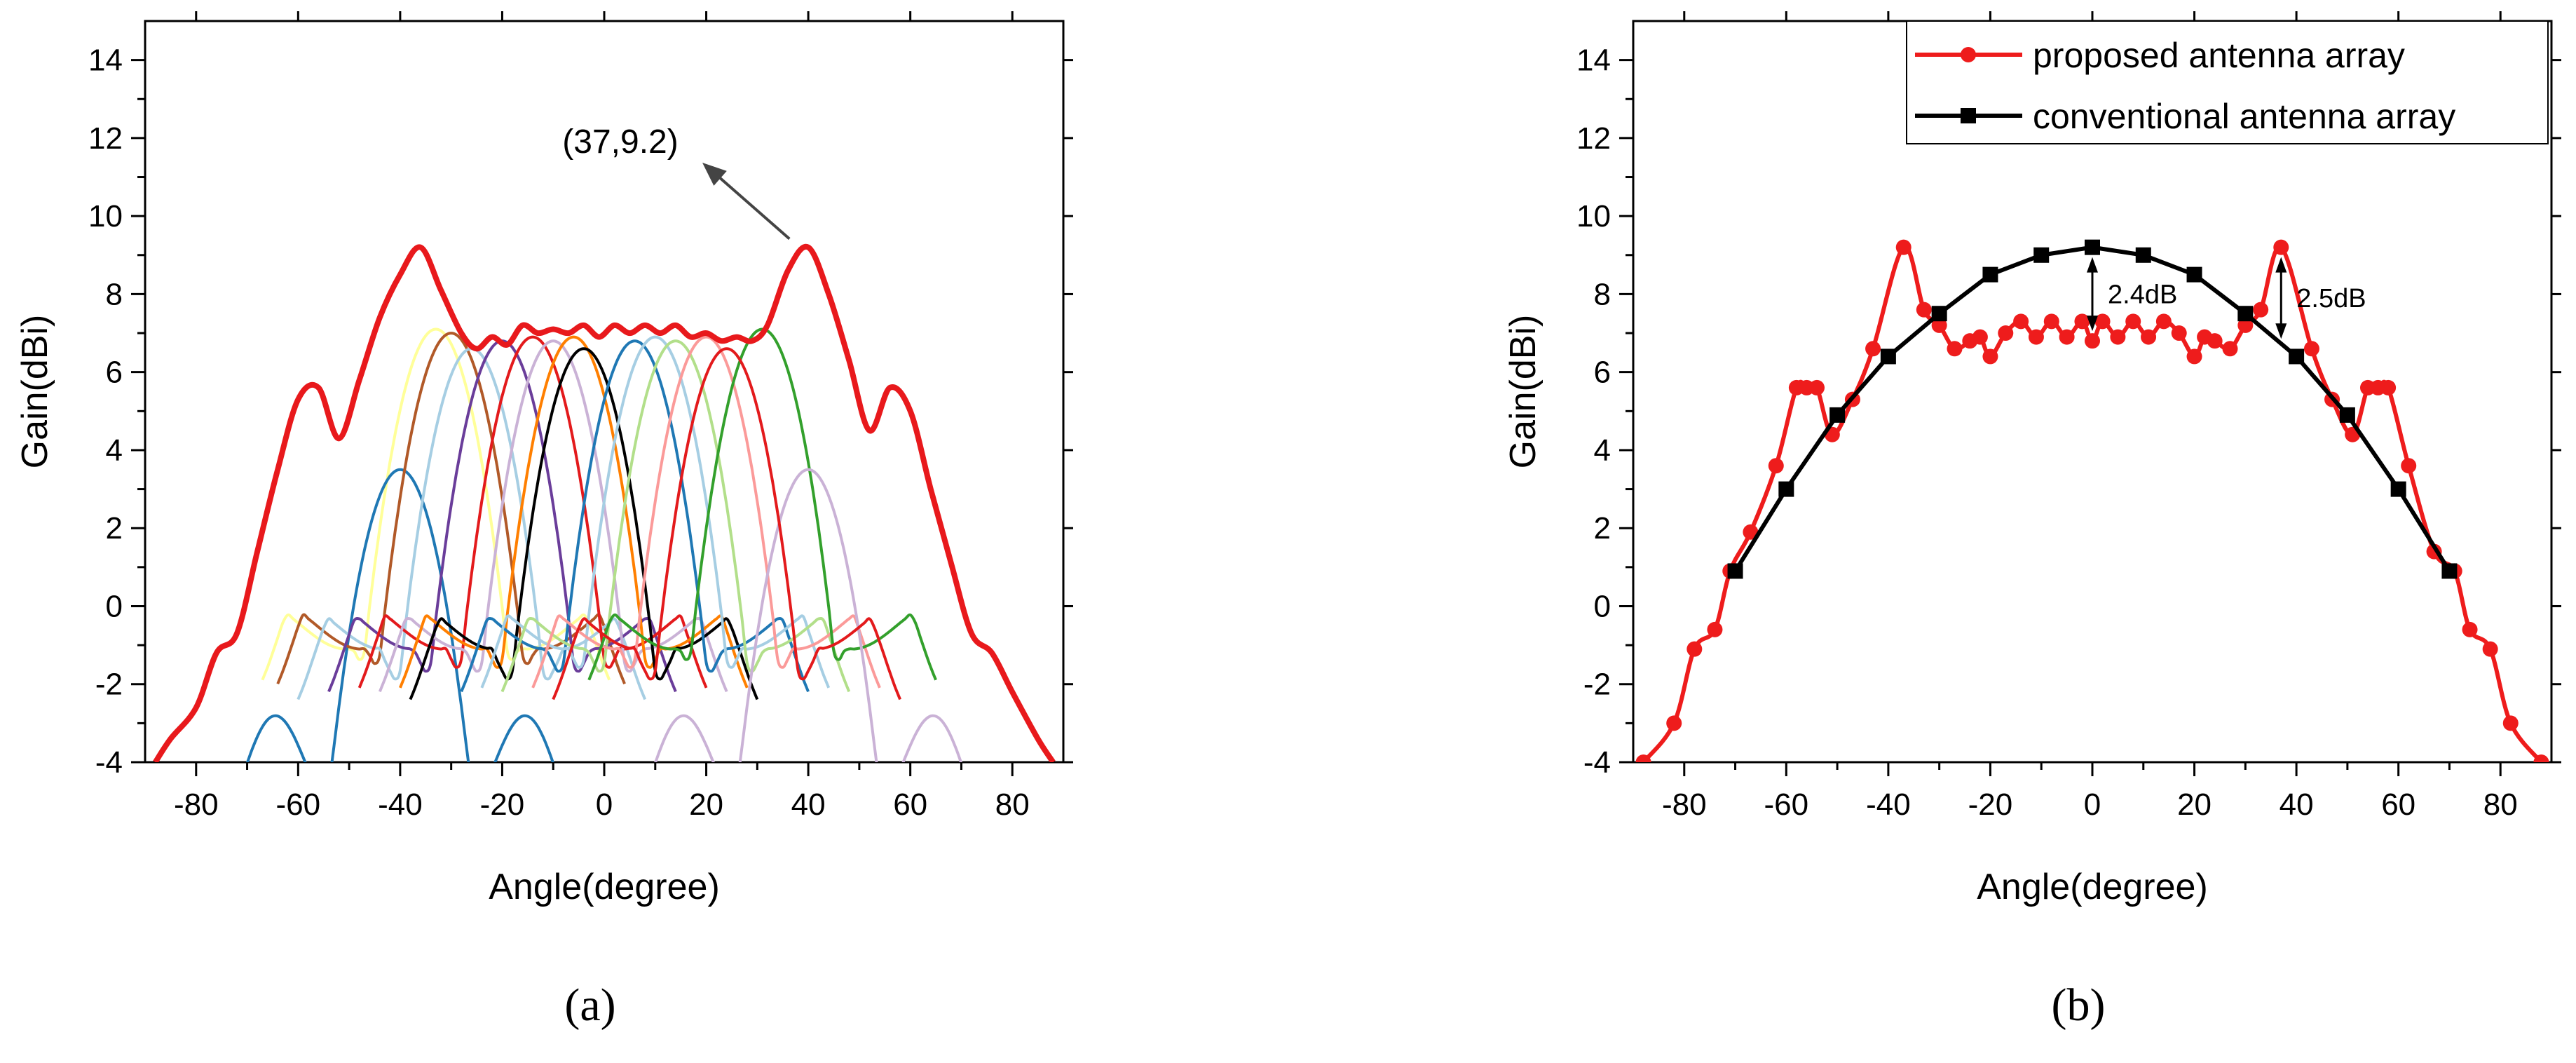 The height and width of the screenshot is (1063, 2576). Describe the element at coordinates (114, 373) in the screenshot. I see `y-tick-label: 6` at that location.